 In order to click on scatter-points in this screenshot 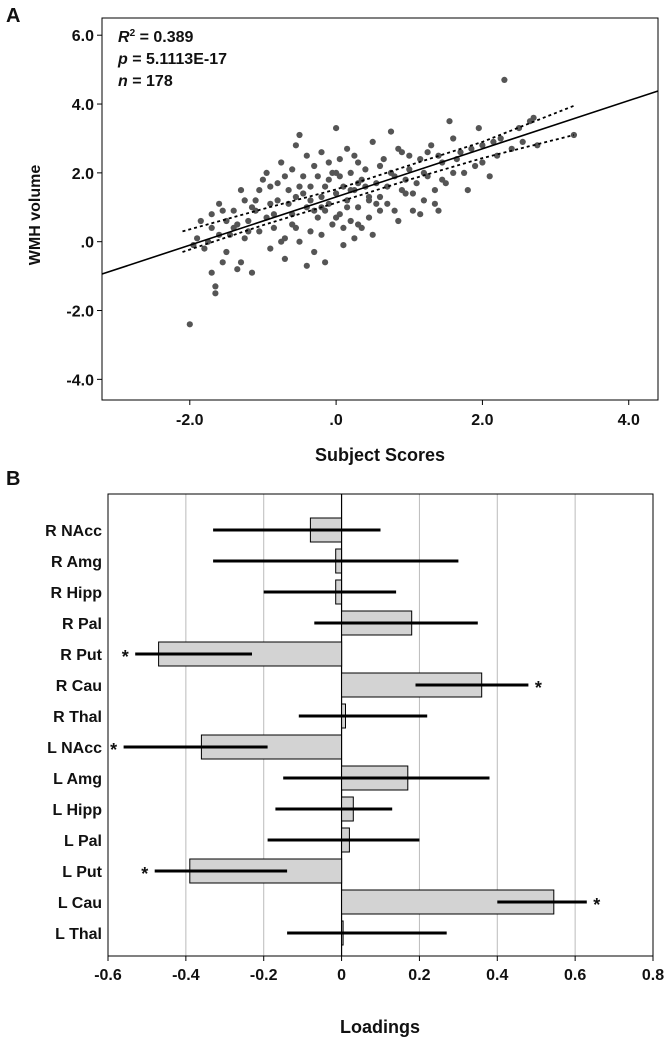, I will do `click(382, 202)`.